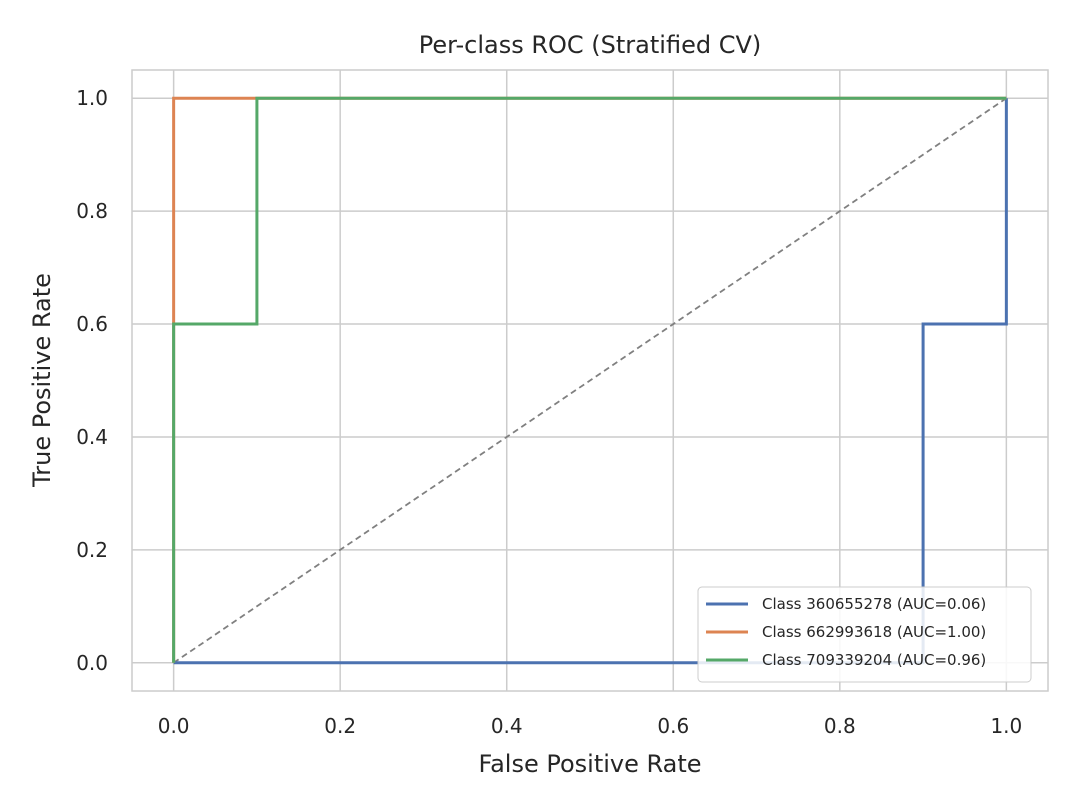 Image resolution: width=1080 pixels, height=810 pixels. Describe the element at coordinates (92, 211) in the screenshot. I see `y-tick-label: 0.8` at that location.